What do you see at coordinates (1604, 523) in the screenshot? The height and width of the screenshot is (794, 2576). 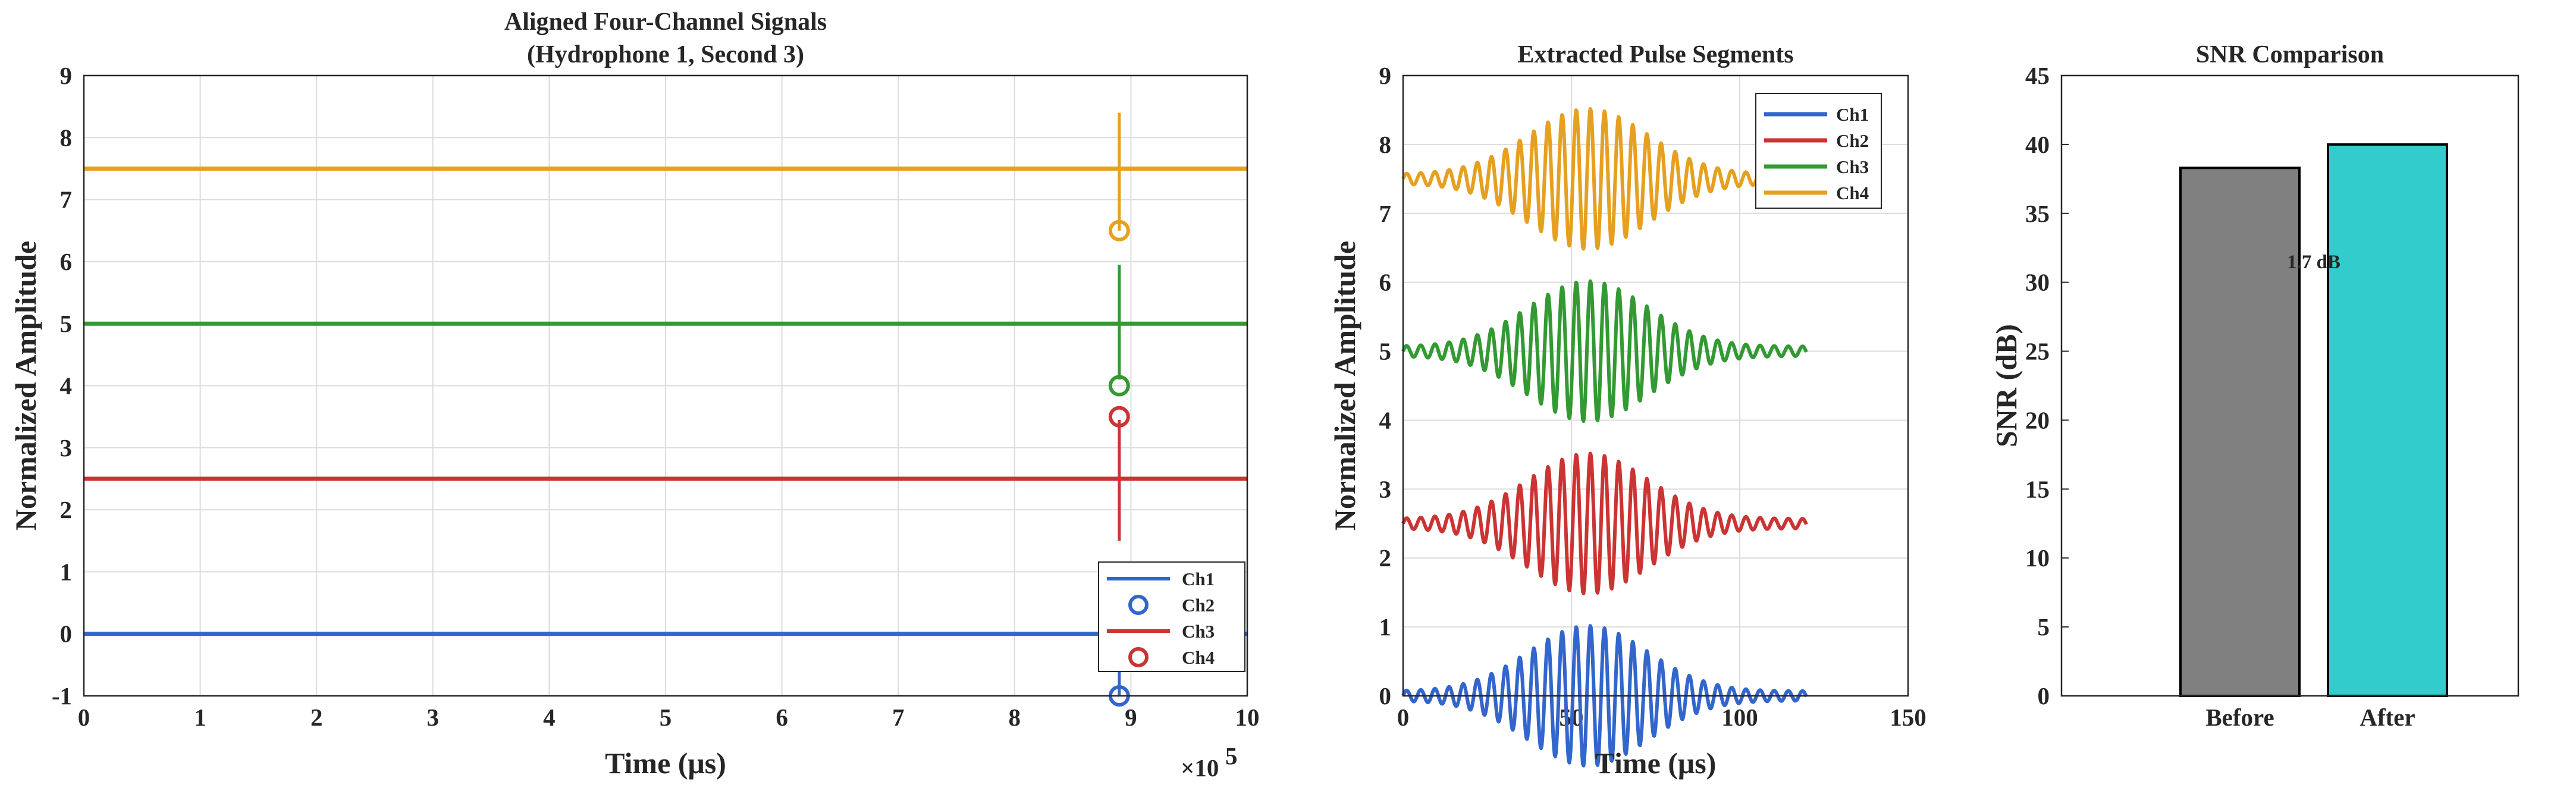 I see `pulse-line-ch2` at bounding box center [1604, 523].